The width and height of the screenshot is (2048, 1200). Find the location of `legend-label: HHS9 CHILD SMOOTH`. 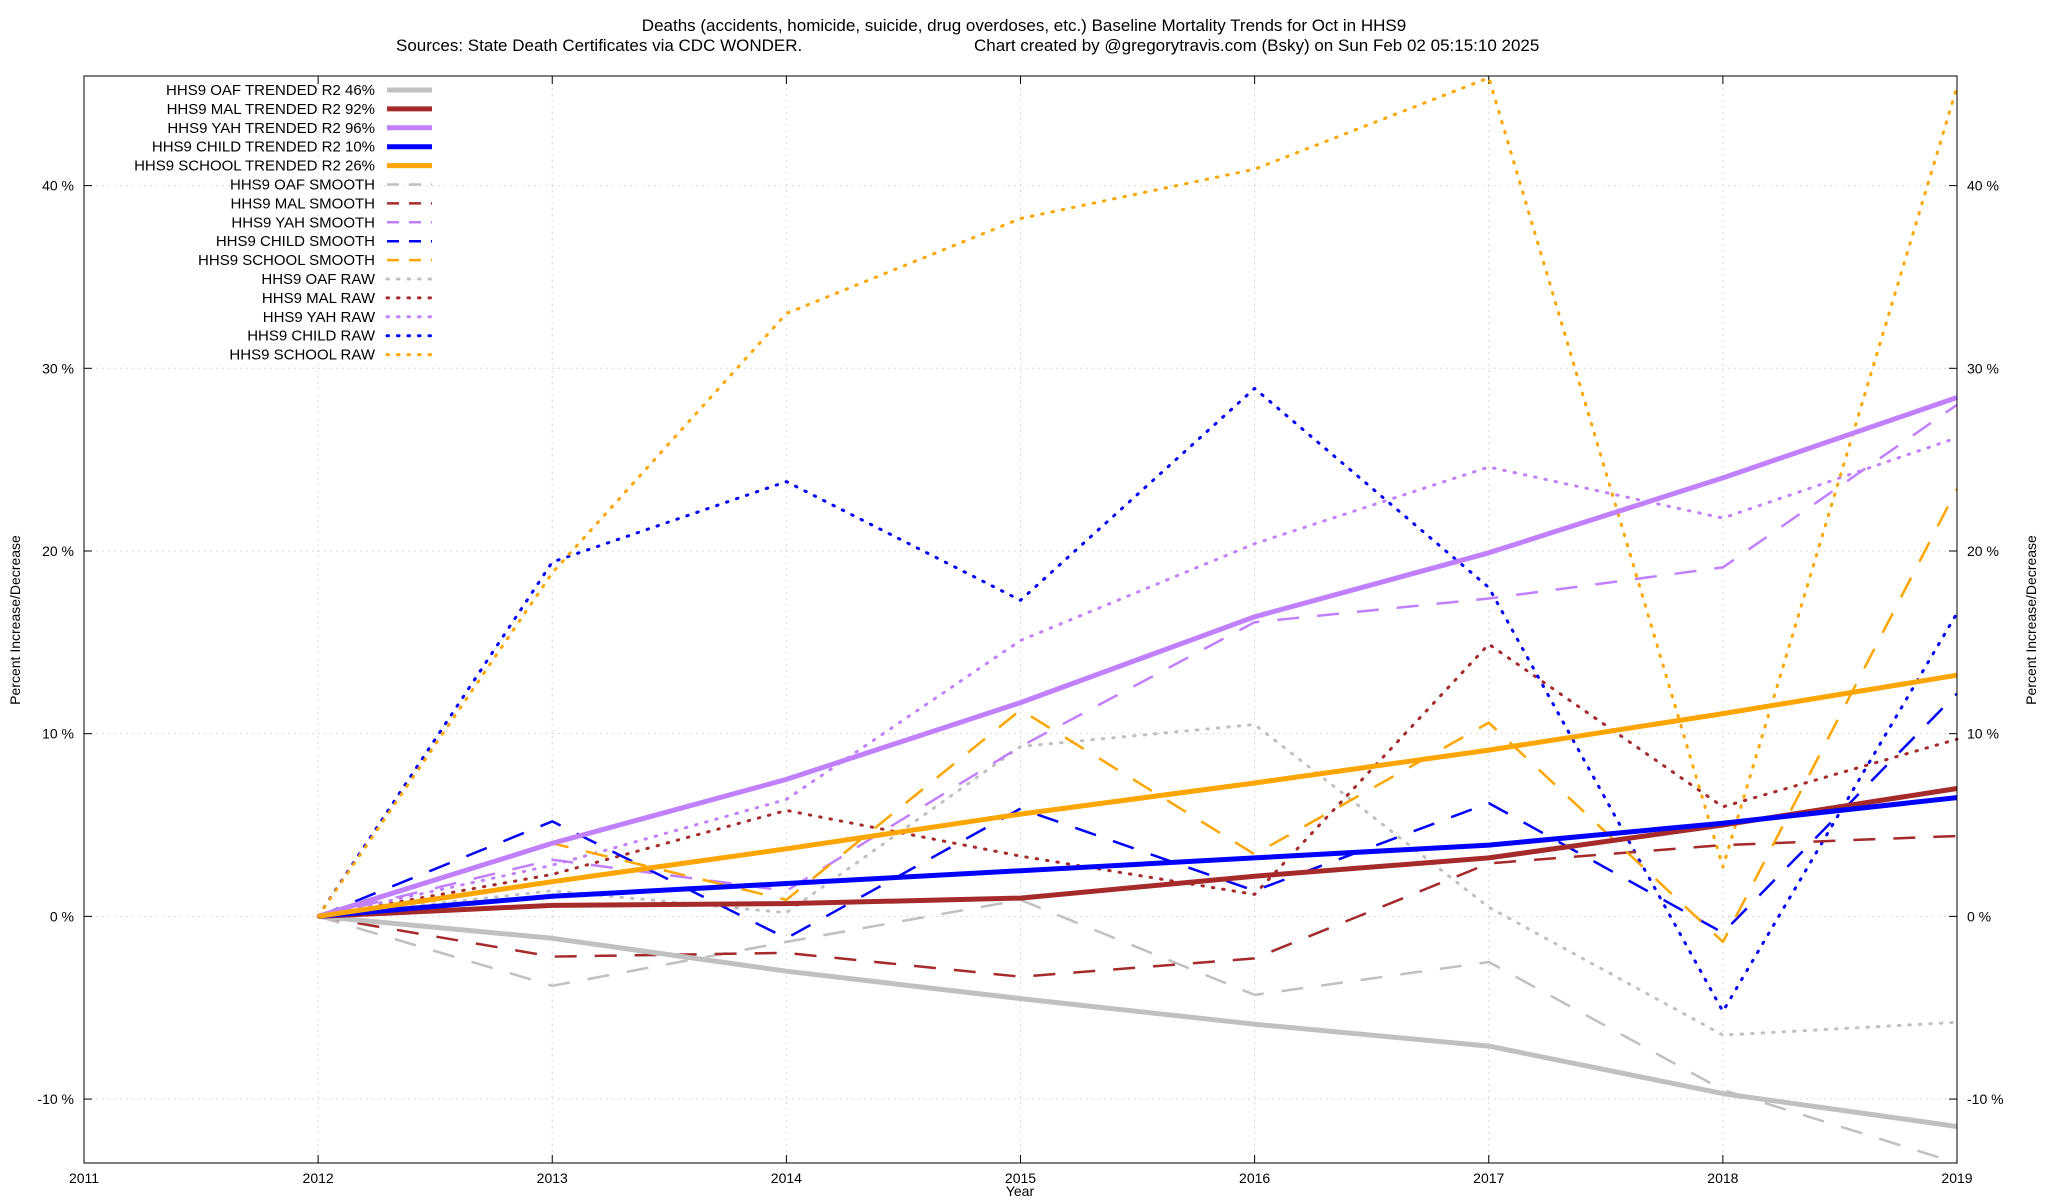

legend-label: HHS9 CHILD SMOOTH is located at coordinates (295, 241).